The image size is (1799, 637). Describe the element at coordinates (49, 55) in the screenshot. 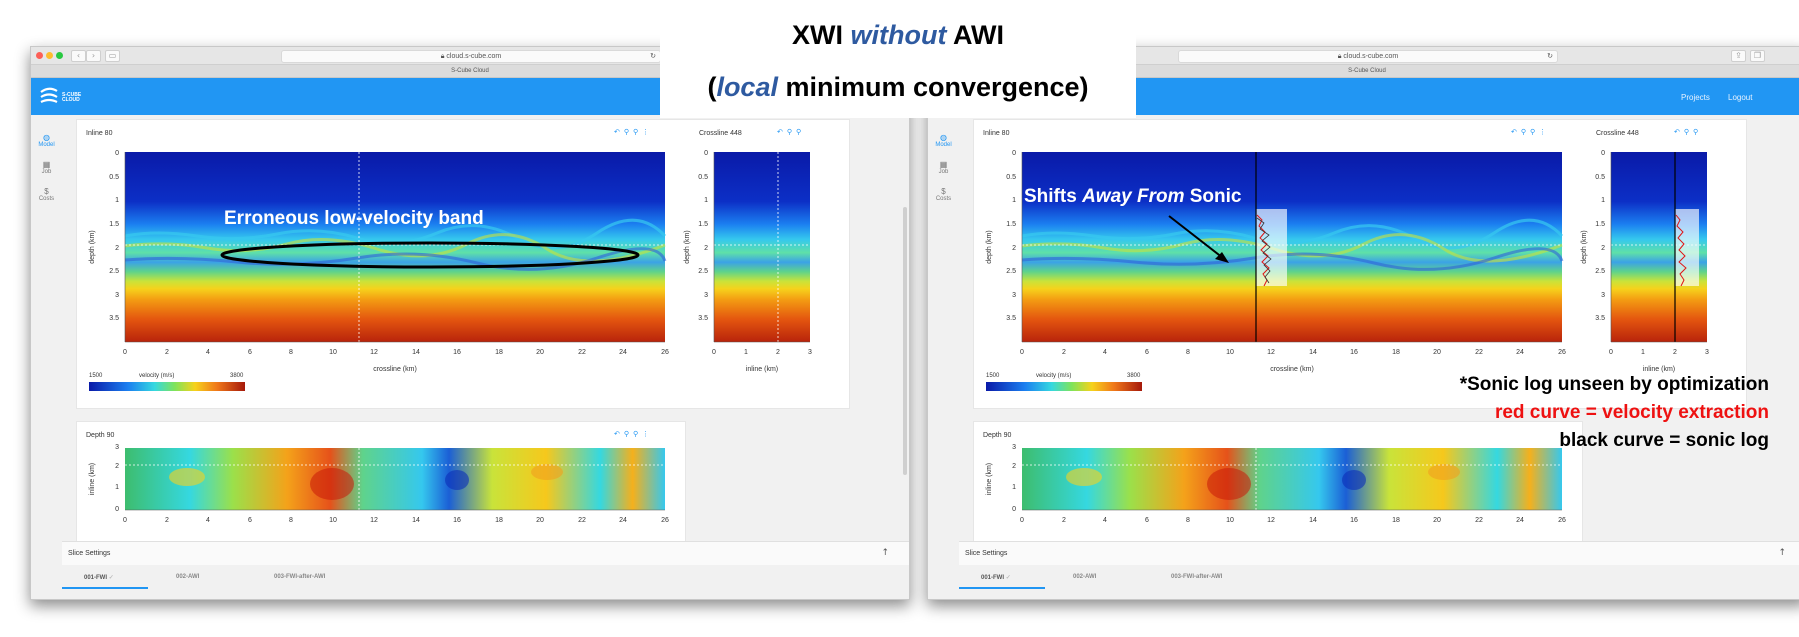

I see `minimize-dot` at that location.